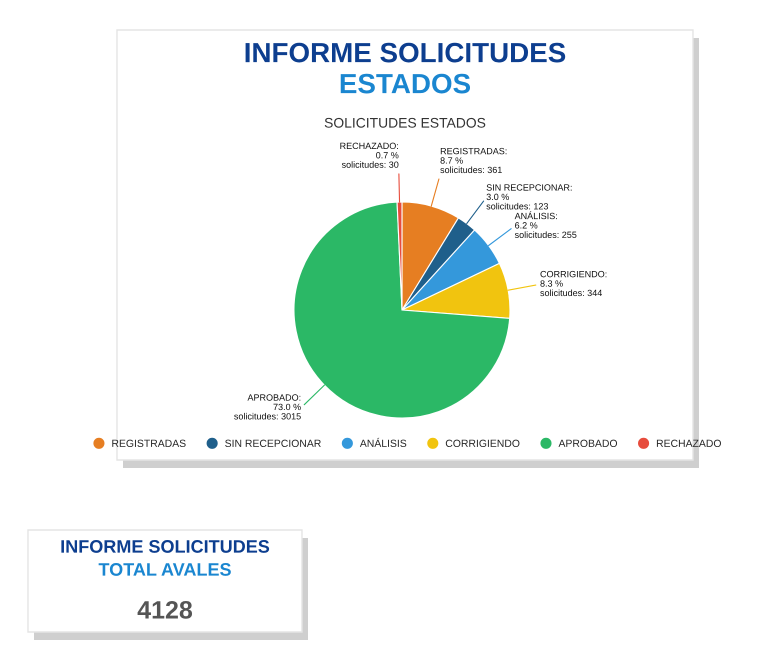 This screenshot has width=781, height=672. Describe the element at coordinates (545, 224) in the screenshot. I see `data-label: ANÁLISIS: 6.2 % solicitudes: 255` at that location.